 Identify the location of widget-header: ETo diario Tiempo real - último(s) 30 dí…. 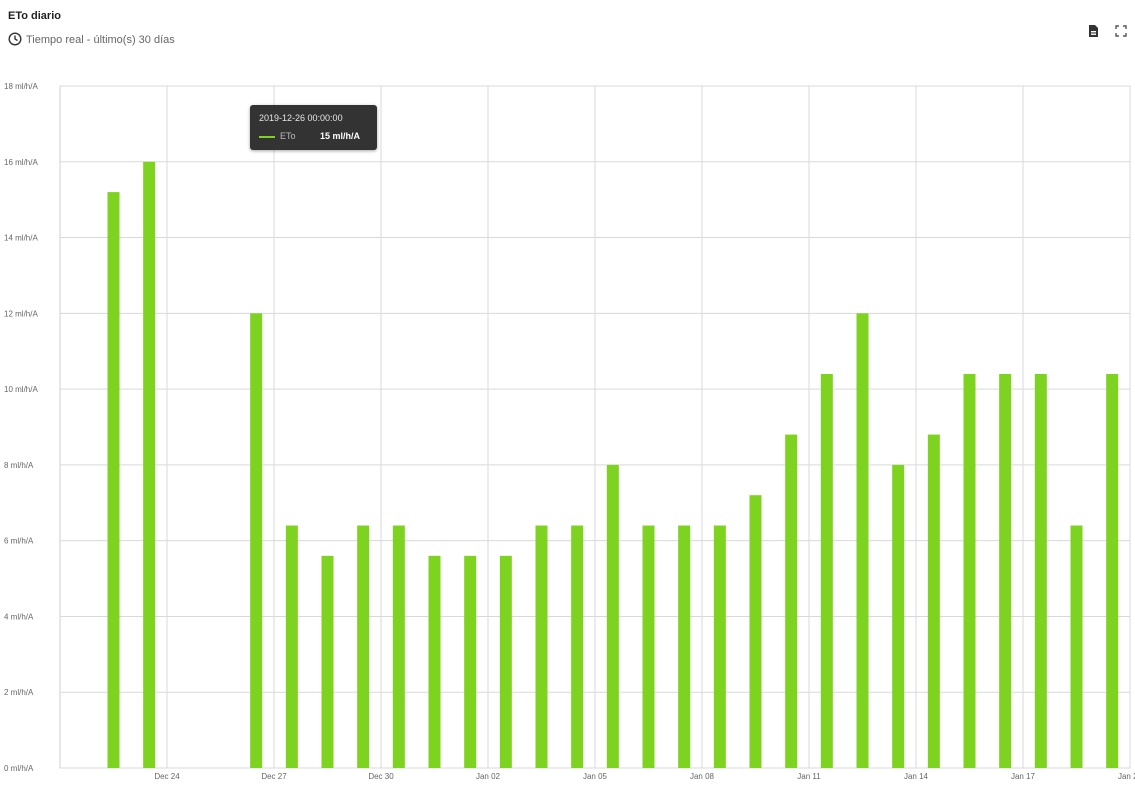
(568, 35).